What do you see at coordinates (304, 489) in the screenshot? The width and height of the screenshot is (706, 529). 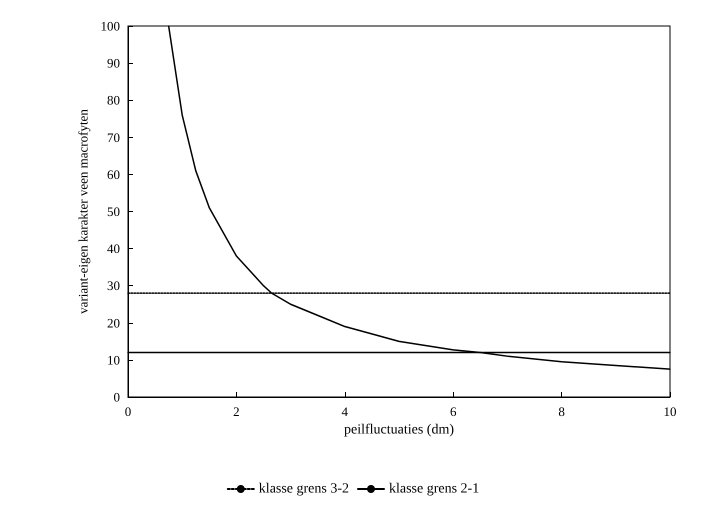 I see `legend-label: klasse grens 3-2` at bounding box center [304, 489].